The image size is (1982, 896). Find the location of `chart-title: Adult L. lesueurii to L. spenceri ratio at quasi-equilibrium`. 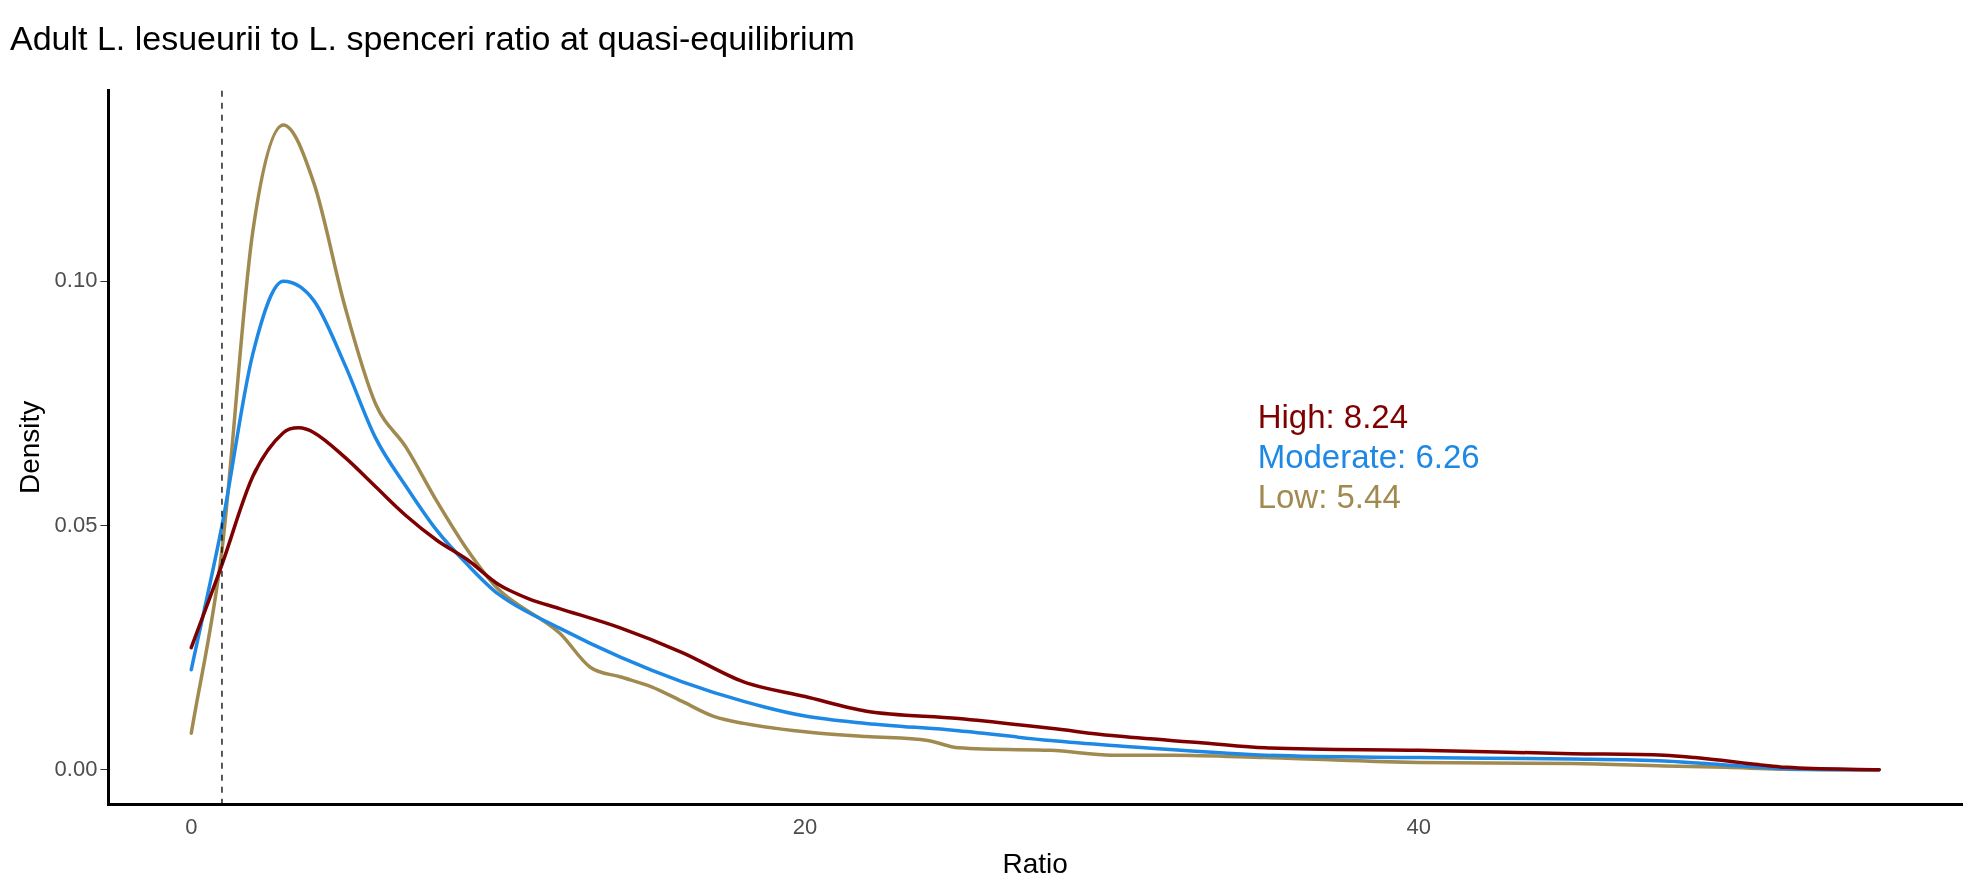

chart-title: Adult L. lesueurii to L. spenceri ratio at quasi-equilibrium is located at coordinates (432, 37).